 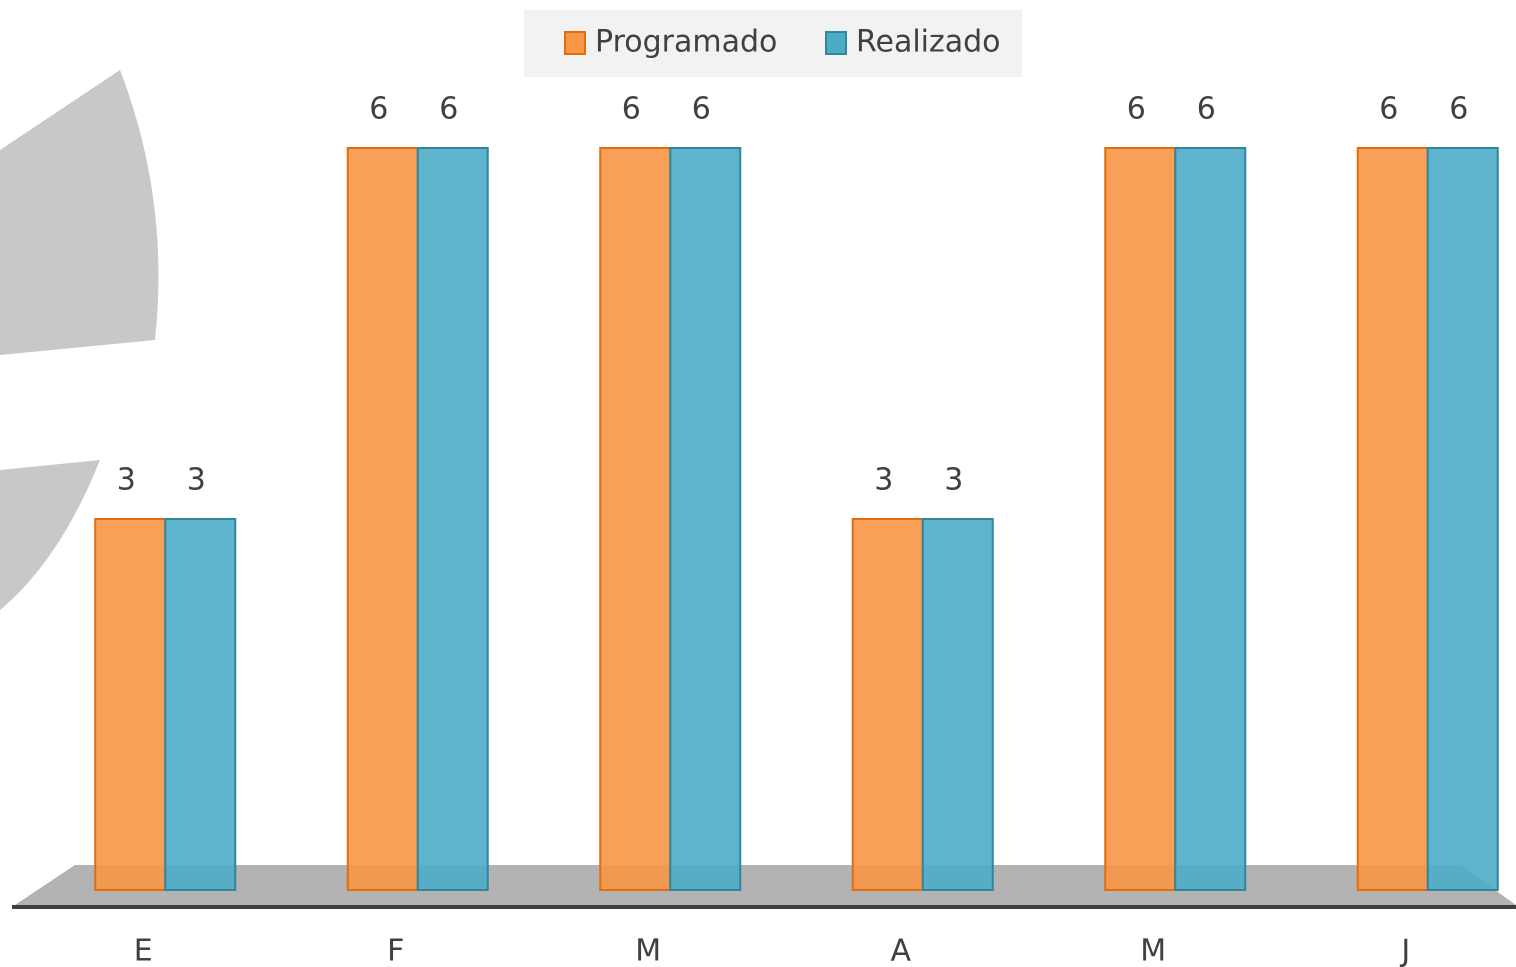 What do you see at coordinates (765, 885) in the screenshot?
I see `chart-floor` at bounding box center [765, 885].